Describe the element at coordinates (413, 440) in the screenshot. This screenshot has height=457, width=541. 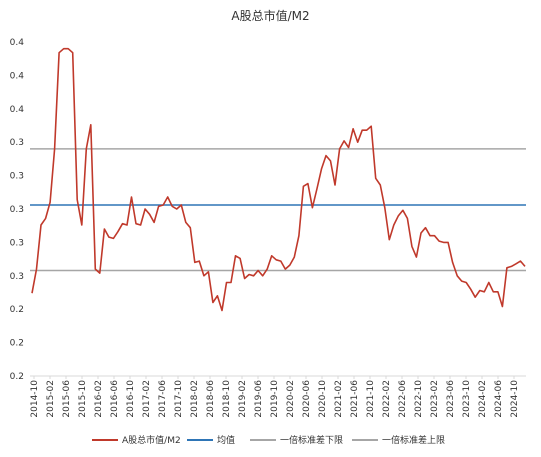
I see `legend-label: 一倍标准差上限` at that location.